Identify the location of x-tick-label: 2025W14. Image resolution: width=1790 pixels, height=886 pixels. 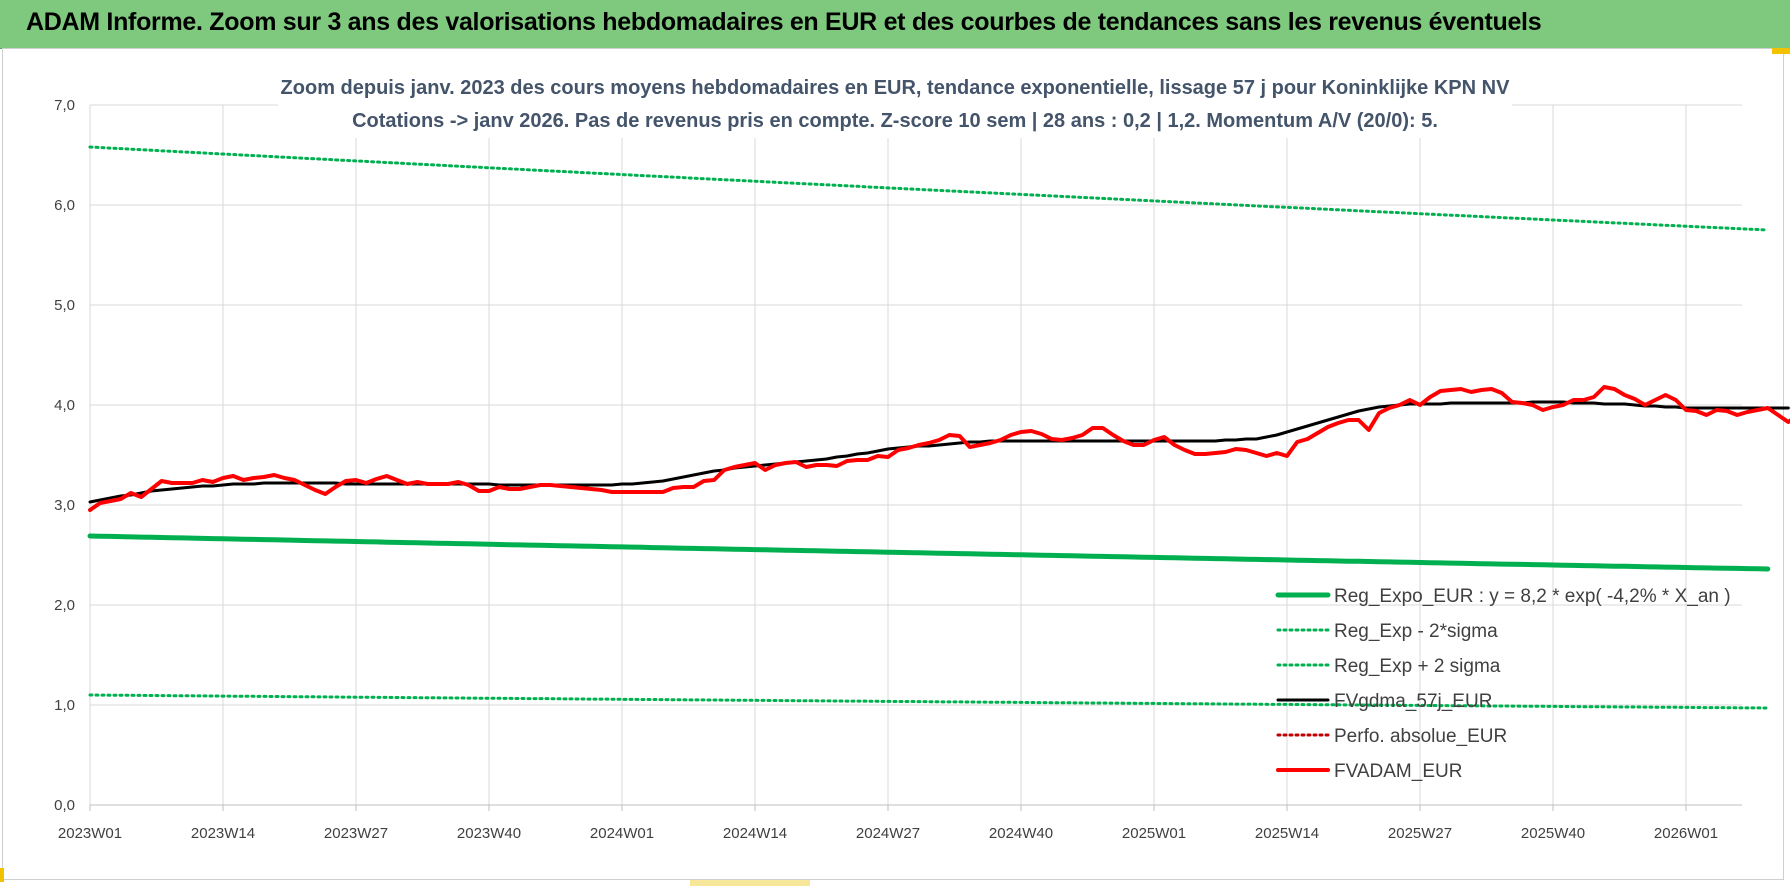
(1287, 833).